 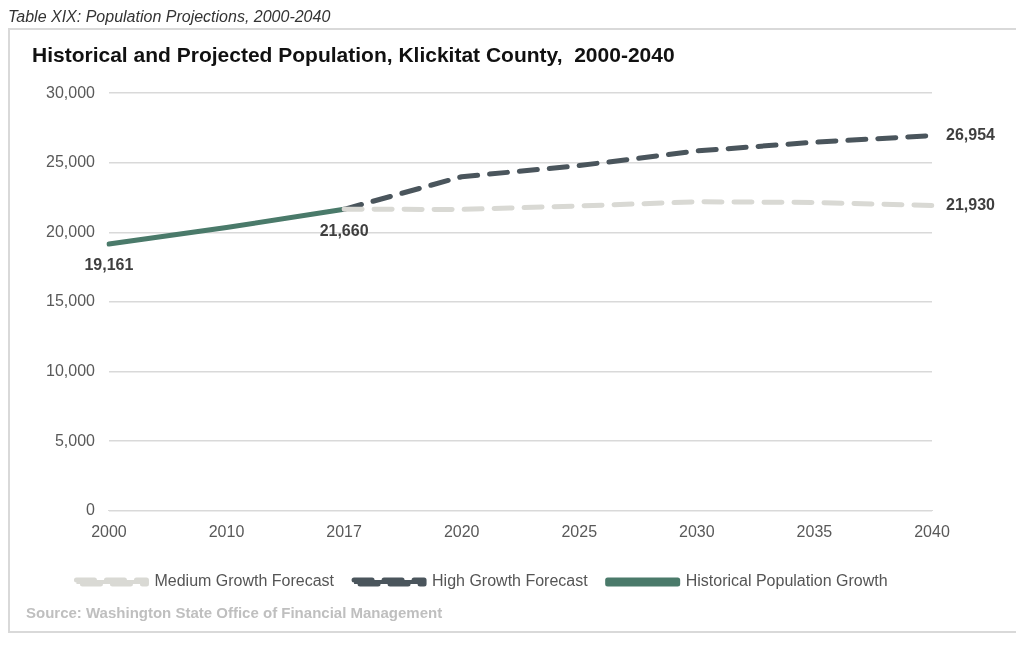 I want to click on y-tick-label: 10,000, so click(x=71, y=371).